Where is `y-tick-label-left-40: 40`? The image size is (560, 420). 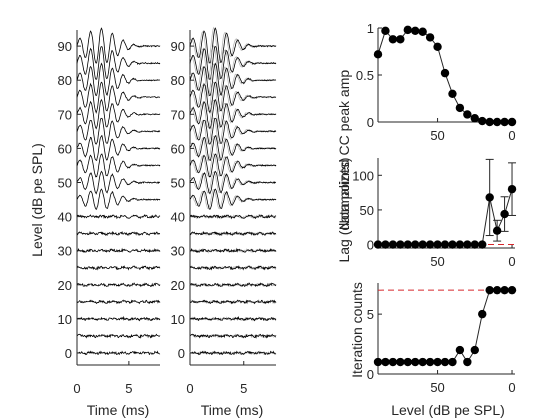 y-tick-label-left-40: 40 is located at coordinates (65, 217).